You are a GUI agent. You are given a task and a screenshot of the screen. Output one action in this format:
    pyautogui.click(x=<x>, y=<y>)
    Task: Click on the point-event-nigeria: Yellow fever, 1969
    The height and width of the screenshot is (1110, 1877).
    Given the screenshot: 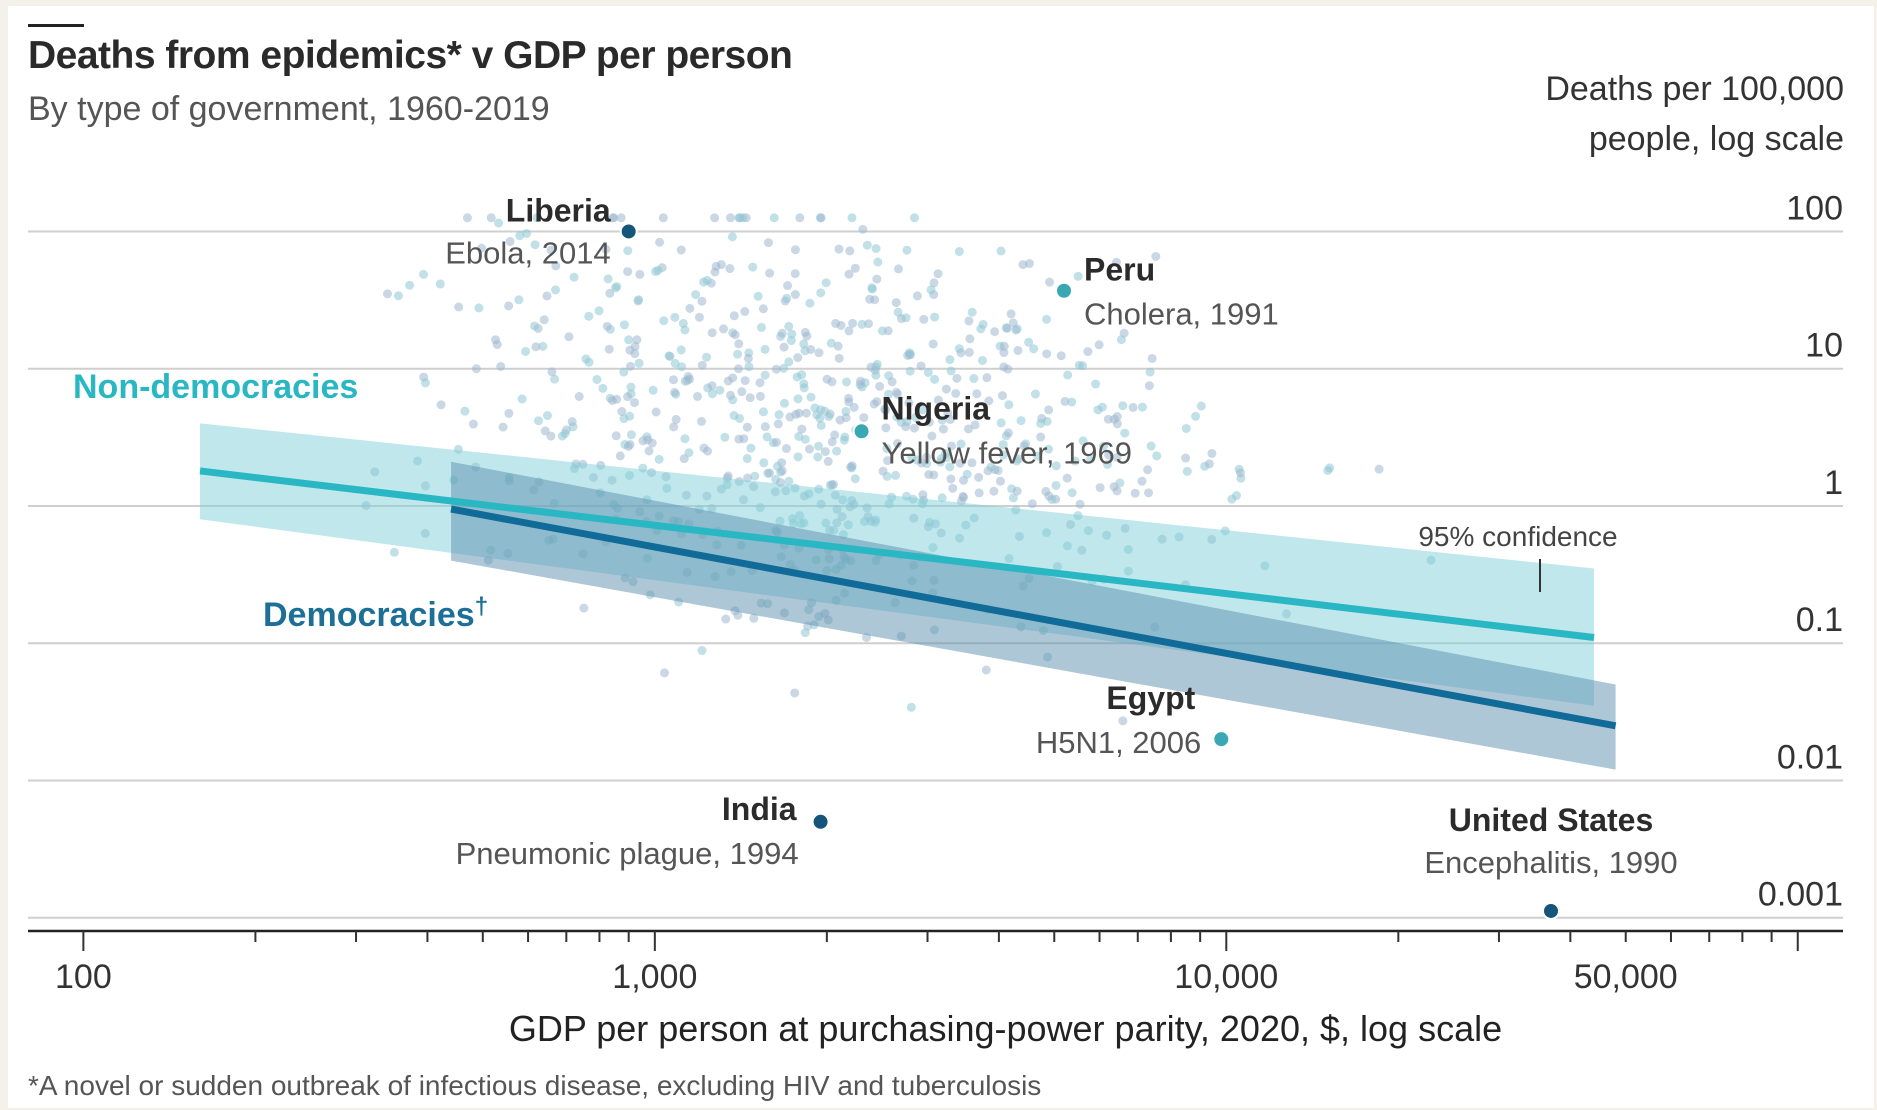 What is the action you would take?
    pyautogui.click(x=1007, y=452)
    